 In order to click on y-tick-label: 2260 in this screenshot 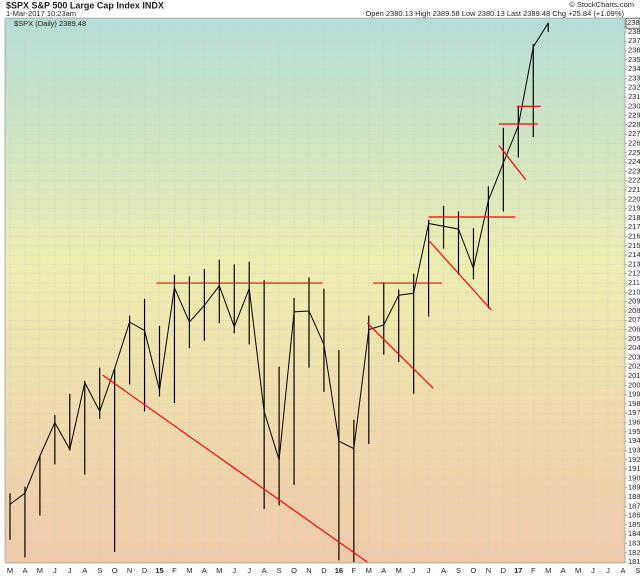, I will do `click(634, 143)`.